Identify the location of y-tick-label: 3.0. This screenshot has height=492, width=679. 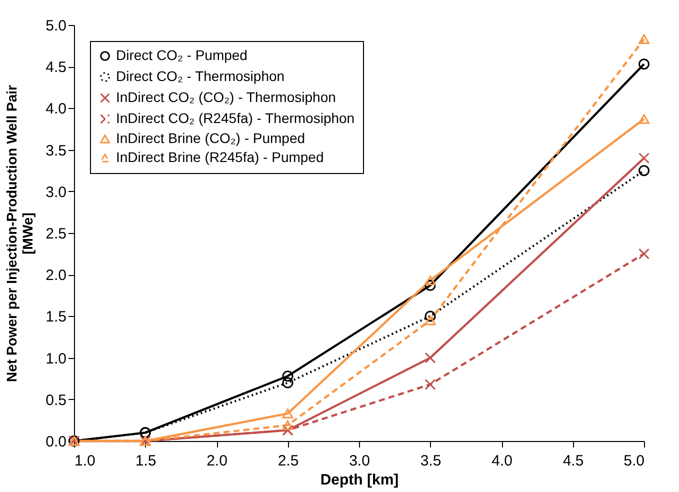
(56, 192).